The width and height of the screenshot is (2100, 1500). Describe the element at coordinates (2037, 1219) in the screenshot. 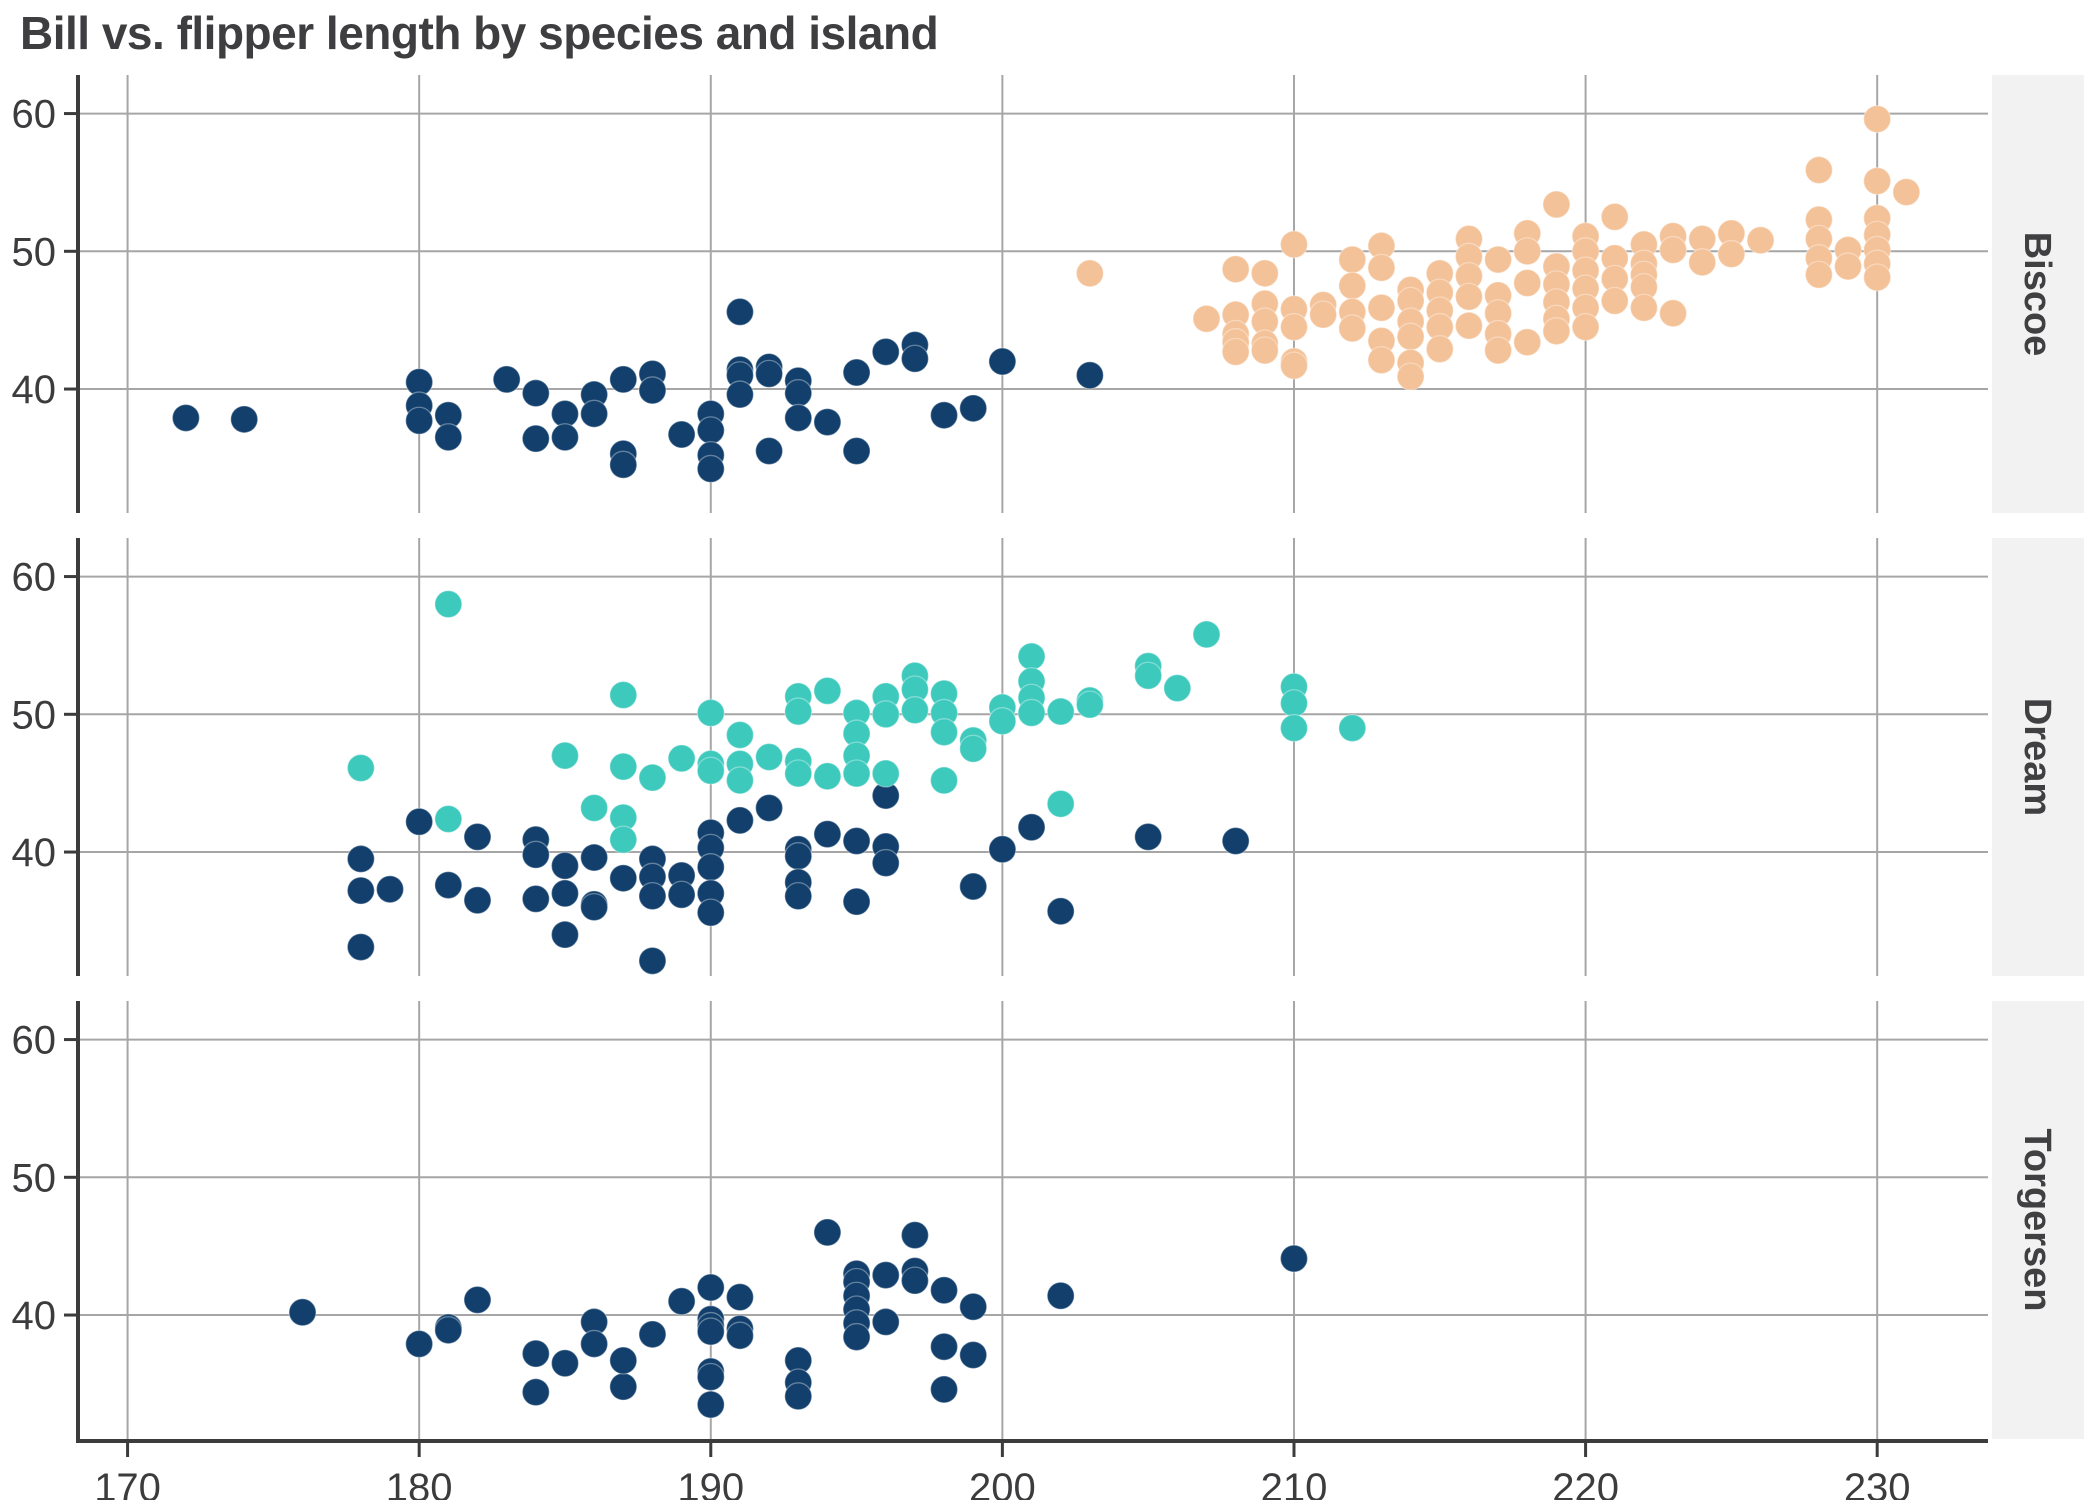

I see `facet-strip-label-torgersen: Torgersen` at that location.